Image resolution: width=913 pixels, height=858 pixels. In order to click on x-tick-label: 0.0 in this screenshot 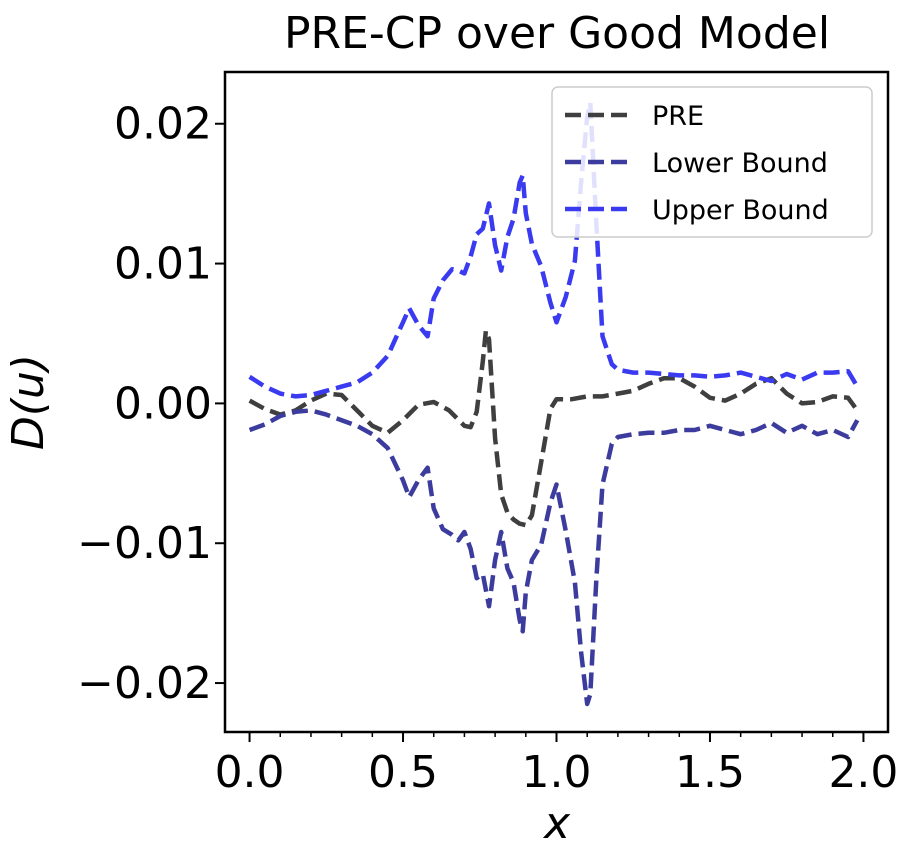, I will do `click(250, 772)`.